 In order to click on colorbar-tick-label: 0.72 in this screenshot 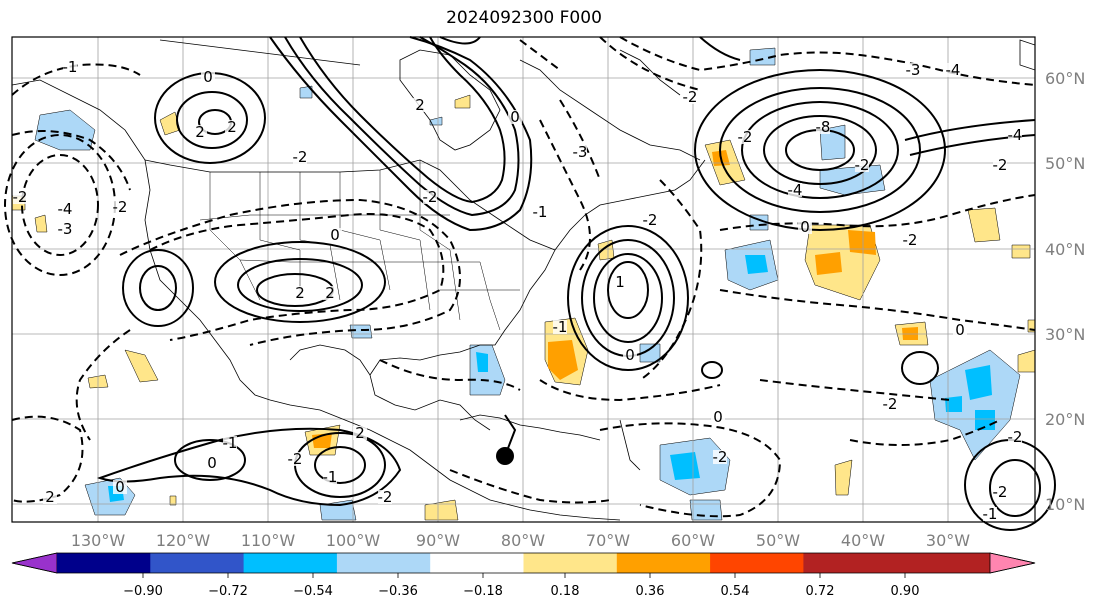, I will do `click(820, 591)`.